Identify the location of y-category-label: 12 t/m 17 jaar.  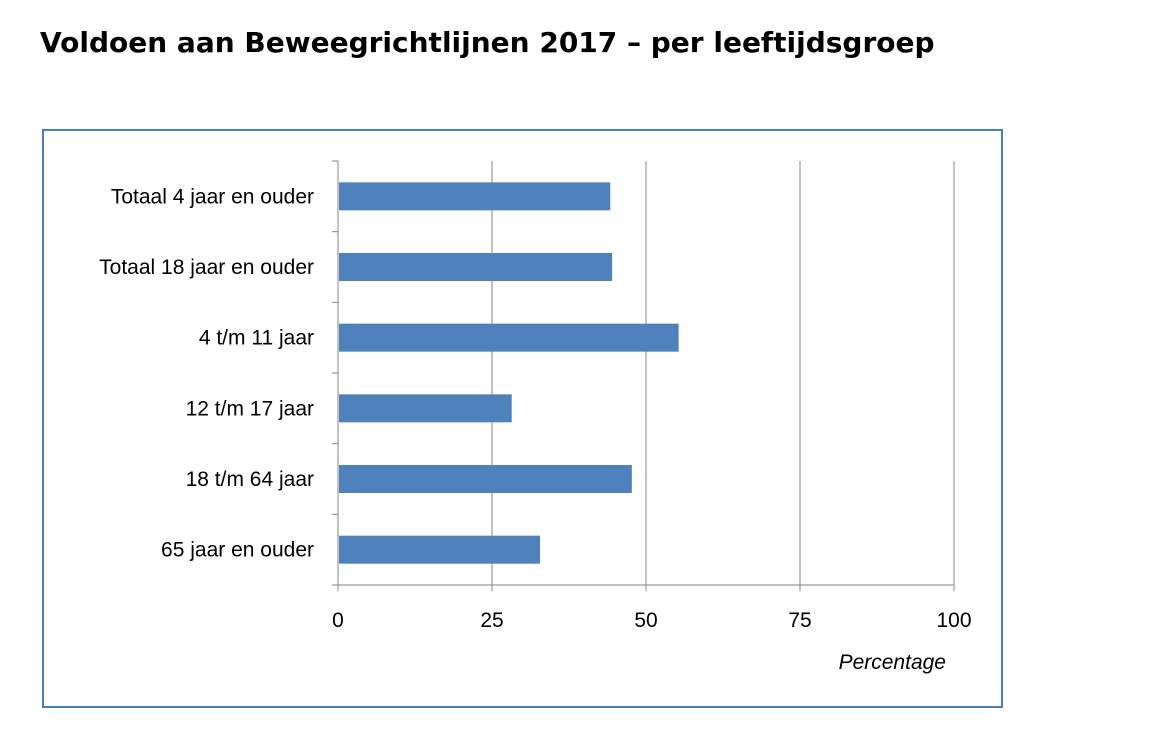
(250, 408).